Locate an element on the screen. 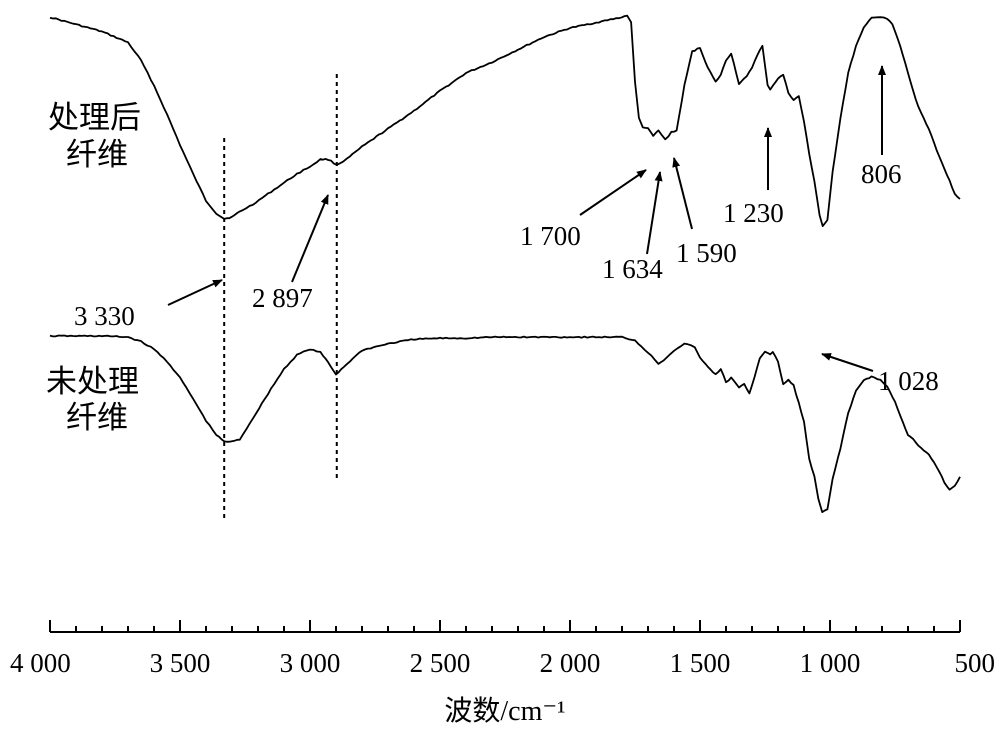 Image resolution: width=1000 pixels, height=730 pixels. peak-label-2897: 2 897 is located at coordinates (282, 298).